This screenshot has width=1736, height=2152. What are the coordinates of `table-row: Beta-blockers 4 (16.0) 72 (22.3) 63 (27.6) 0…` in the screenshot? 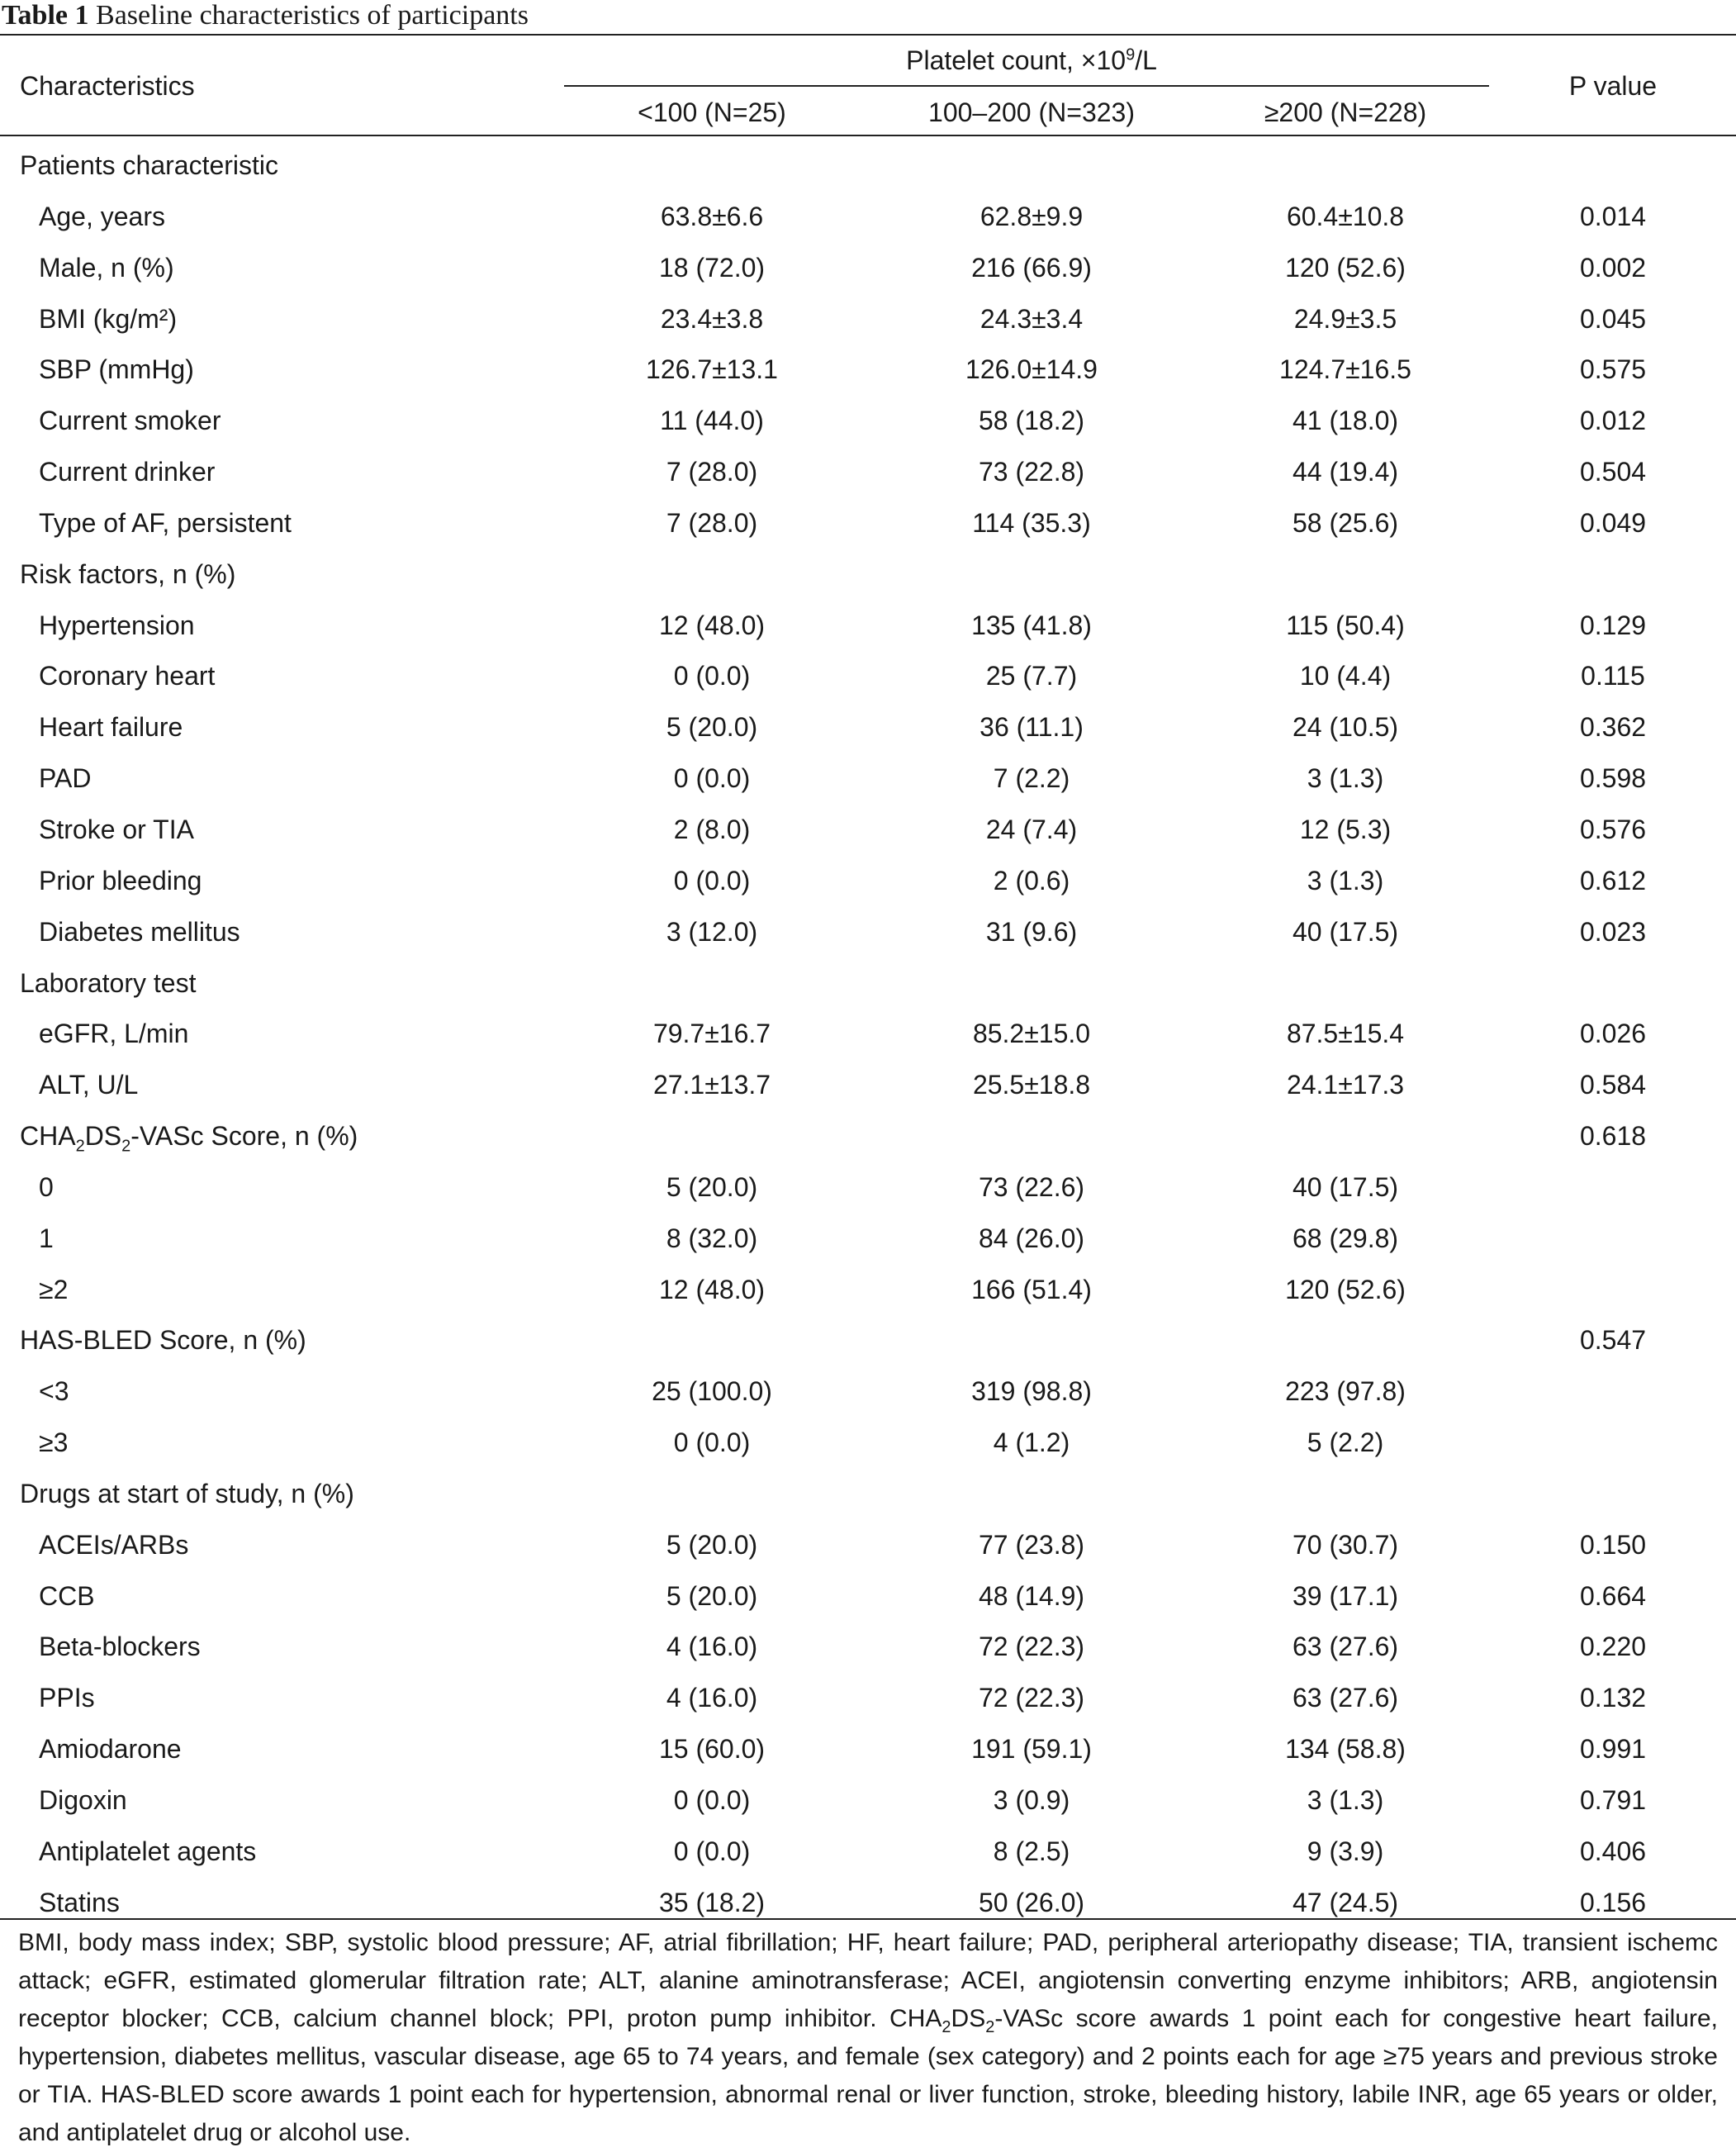 It's located at (868, 1647).